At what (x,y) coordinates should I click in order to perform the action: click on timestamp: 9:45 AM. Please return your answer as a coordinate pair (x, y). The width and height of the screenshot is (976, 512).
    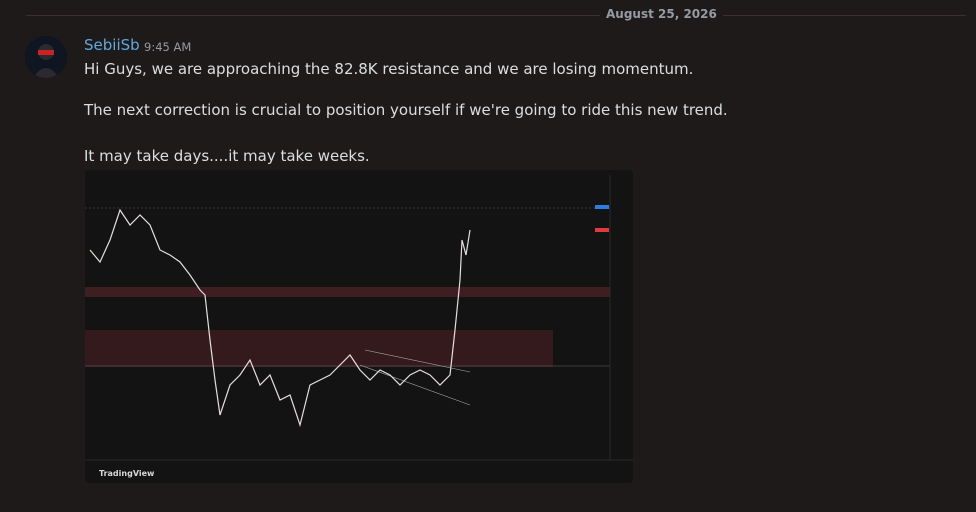
    Looking at the image, I should click on (168, 47).